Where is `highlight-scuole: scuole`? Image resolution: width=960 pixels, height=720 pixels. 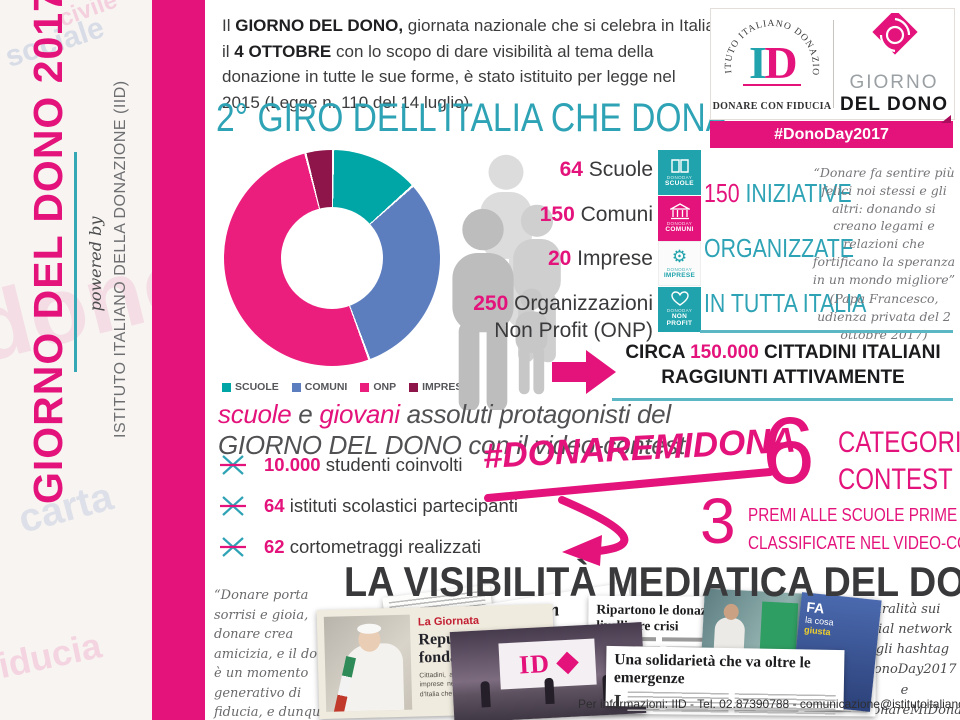
highlight-scuole: scuole is located at coordinates (255, 414).